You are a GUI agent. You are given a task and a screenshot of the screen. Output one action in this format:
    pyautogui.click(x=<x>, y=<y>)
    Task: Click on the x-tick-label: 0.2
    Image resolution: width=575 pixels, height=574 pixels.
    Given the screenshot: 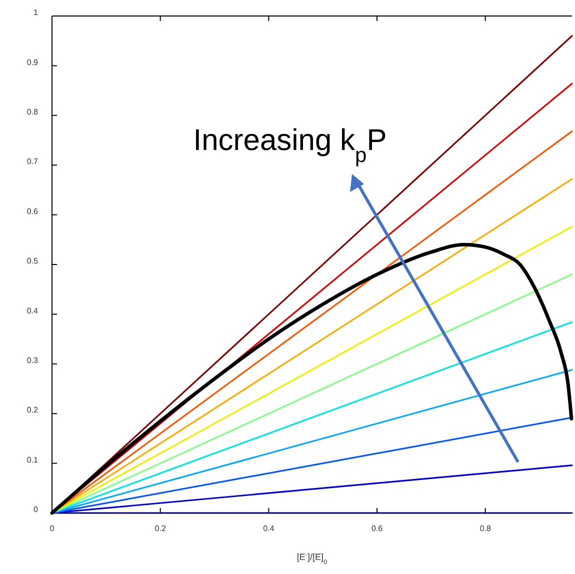 What is the action you would take?
    pyautogui.click(x=160, y=529)
    